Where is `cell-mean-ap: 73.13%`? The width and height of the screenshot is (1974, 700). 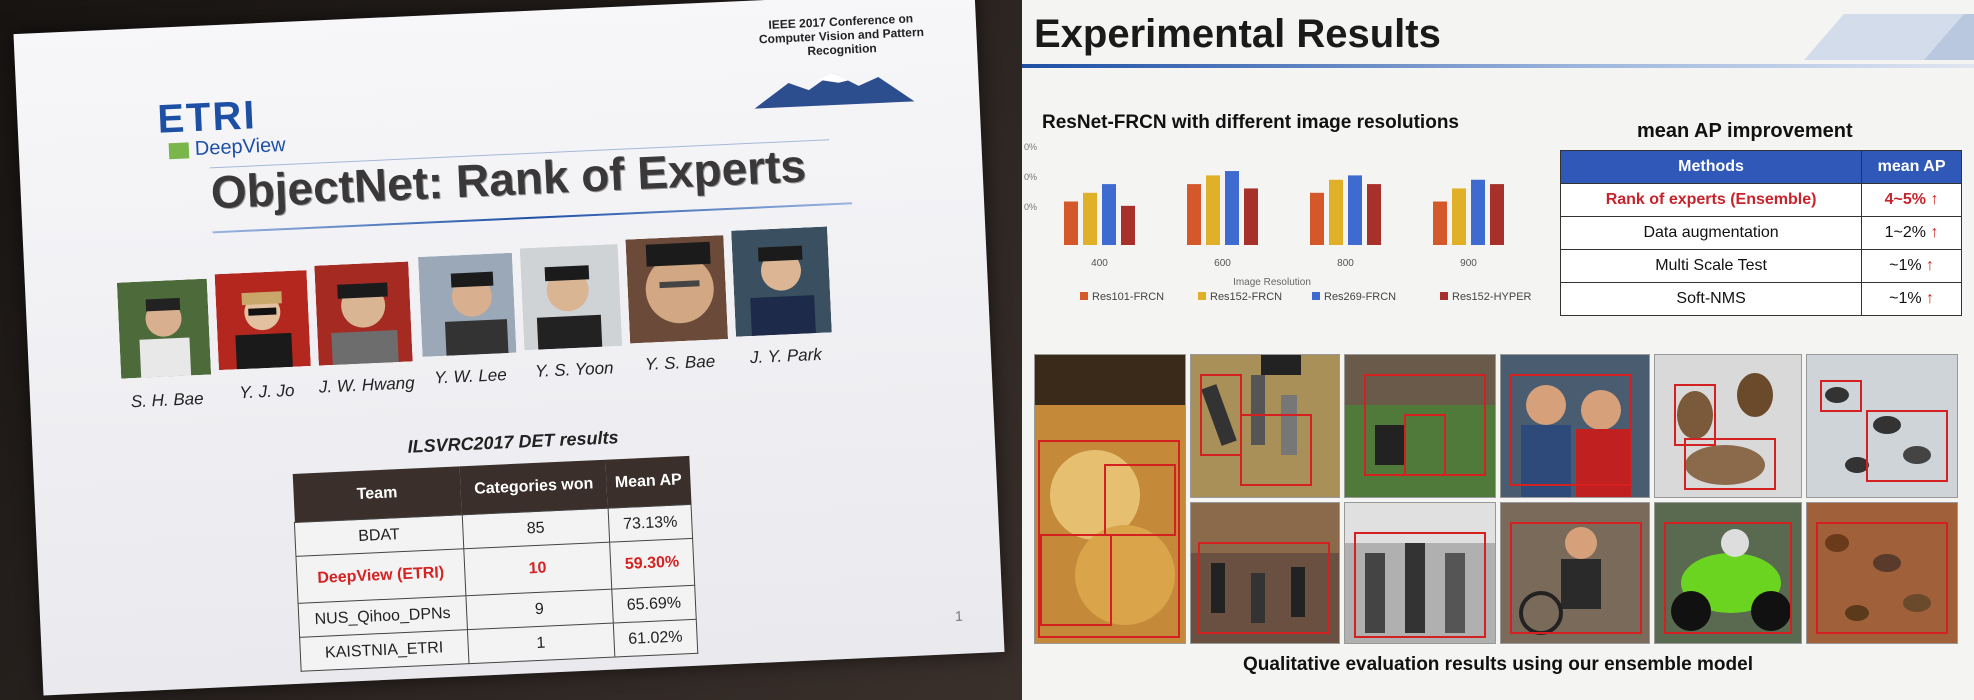 cell-mean-ap: 73.13% is located at coordinates (650, 523).